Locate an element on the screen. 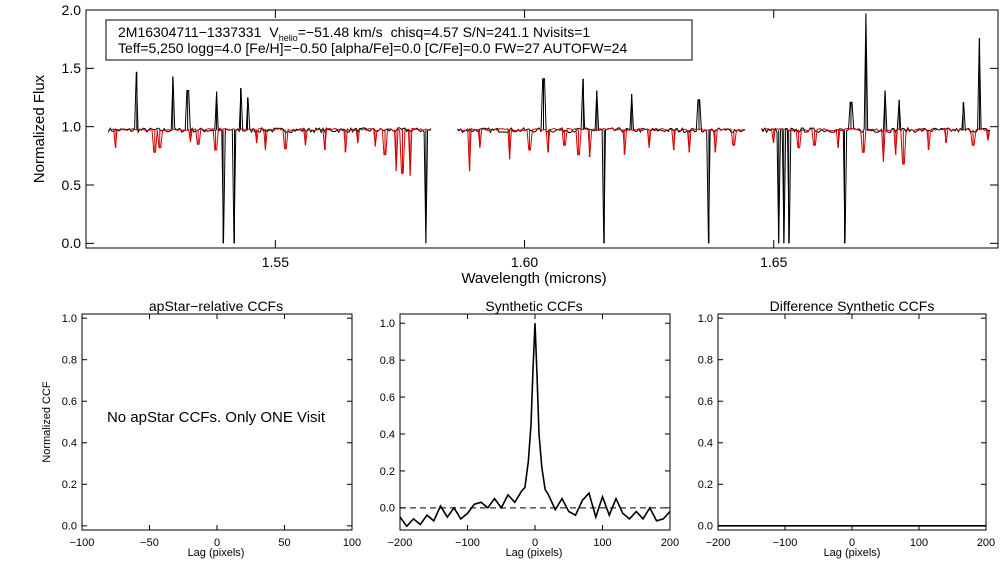 The width and height of the screenshot is (1008, 576). synthetic-ccf-title: Synthetic CCFs is located at coordinates (533, 306).